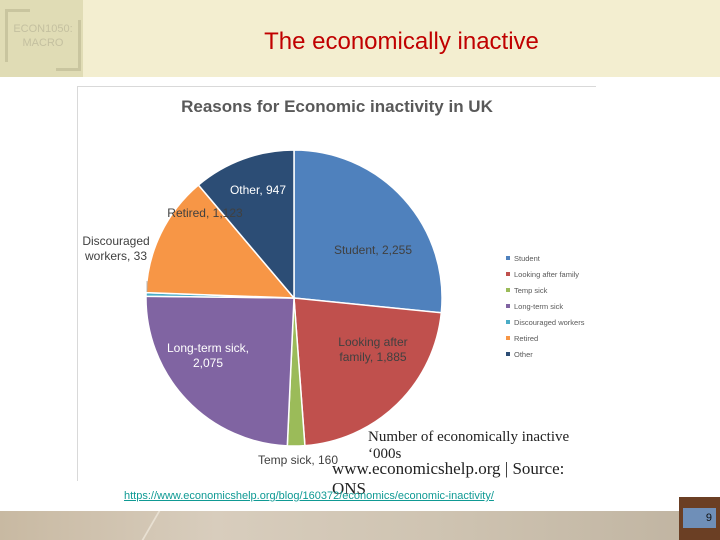 The image size is (720, 540). Describe the element at coordinates (17, 35) in the screenshot. I see `logo-bracket-left` at that location.